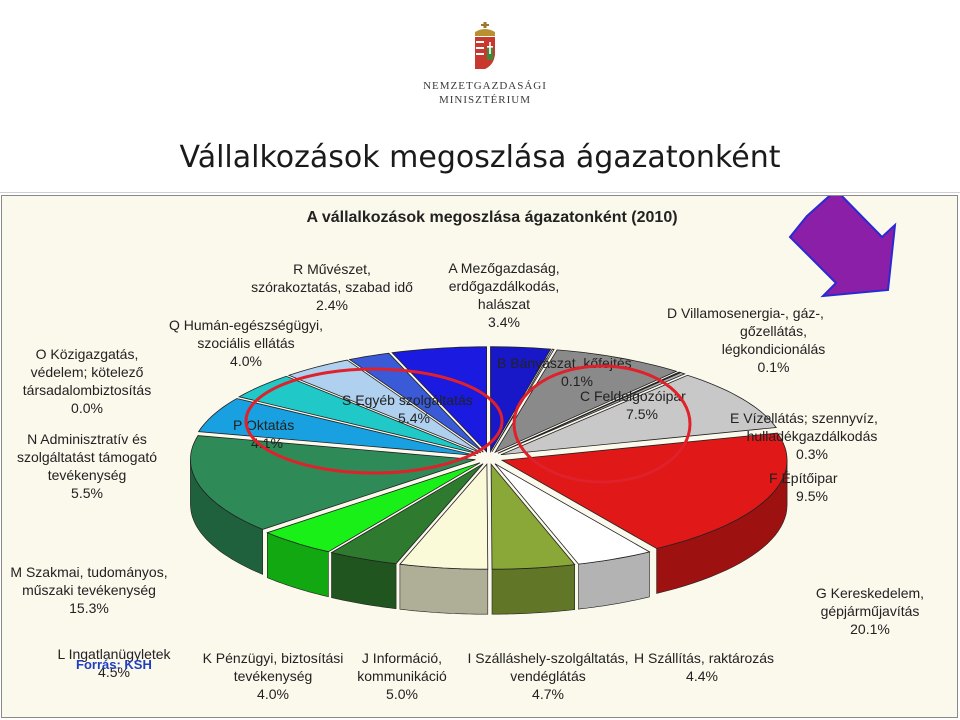  Describe the element at coordinates (273, 658) in the screenshot. I see `slice-name-k: K Pénzügyi, biztosítási` at that location.